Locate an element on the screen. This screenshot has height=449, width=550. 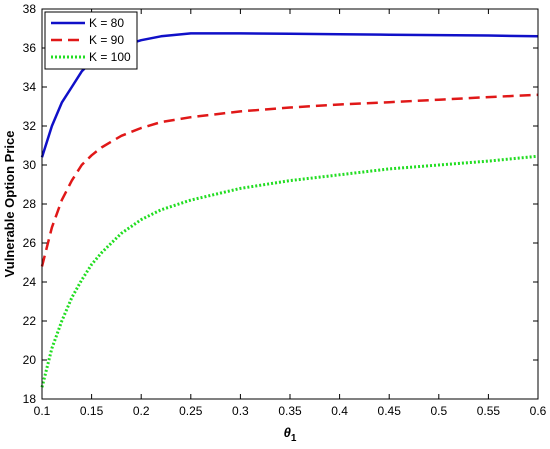
x-tick-label: 0.6 is located at coordinates (538, 411).